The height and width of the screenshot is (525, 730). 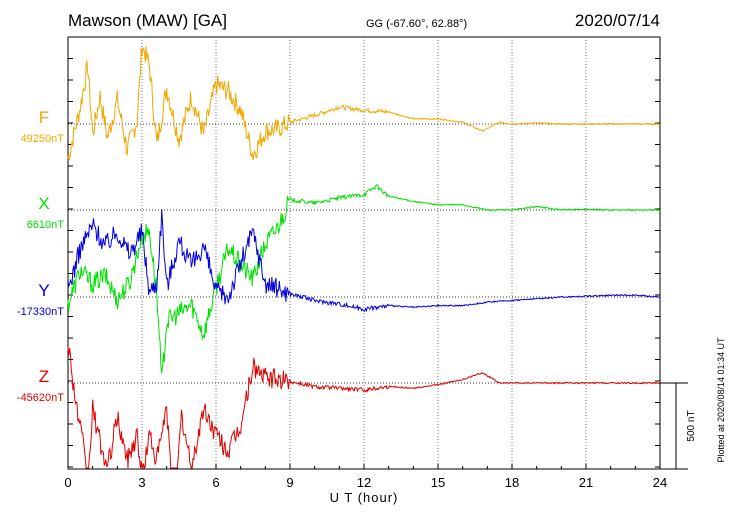 What do you see at coordinates (721, 400) in the screenshot?
I see `plotted-at-note: Plotted at 2020/08/14 01:34 UT` at bounding box center [721, 400].